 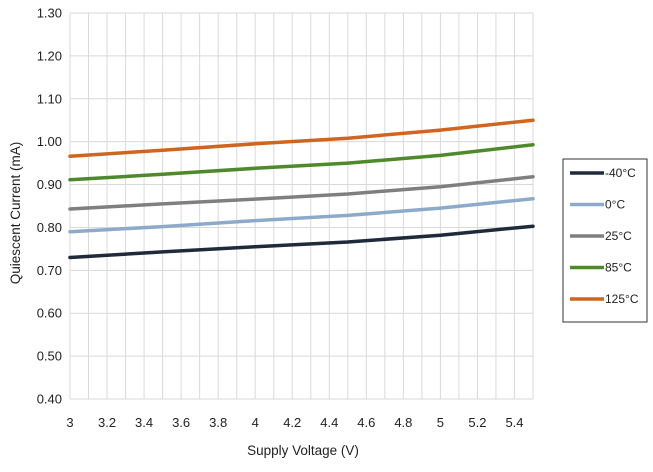 What do you see at coordinates (49, 206) in the screenshot?
I see `y-tick-labels: 0.40 0.50 0.60 0.70 0.80 0.90 1.00 1.10 1.20 1.30` at bounding box center [49, 206].